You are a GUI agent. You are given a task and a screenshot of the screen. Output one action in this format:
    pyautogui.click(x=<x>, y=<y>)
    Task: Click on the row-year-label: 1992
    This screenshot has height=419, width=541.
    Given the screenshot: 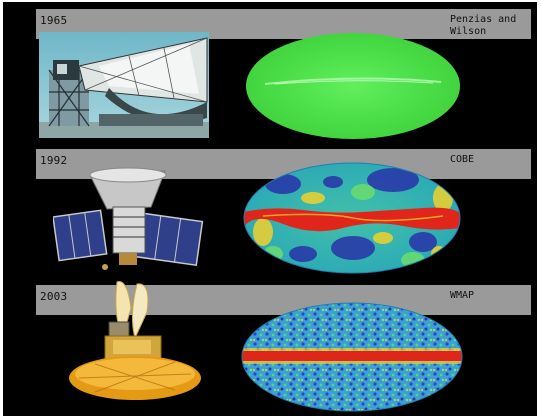 What is the action you would take?
    pyautogui.click(x=54, y=160)
    